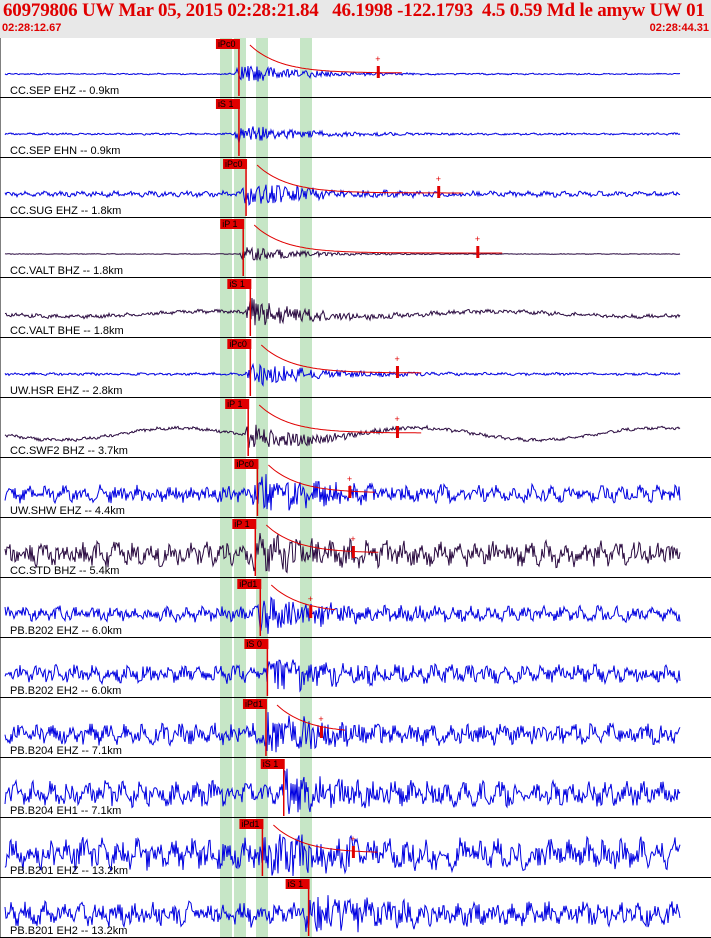  I want to click on trace-row: + iPc0 UW.HSR EHZ -- 2.8km, so click(355, 368).